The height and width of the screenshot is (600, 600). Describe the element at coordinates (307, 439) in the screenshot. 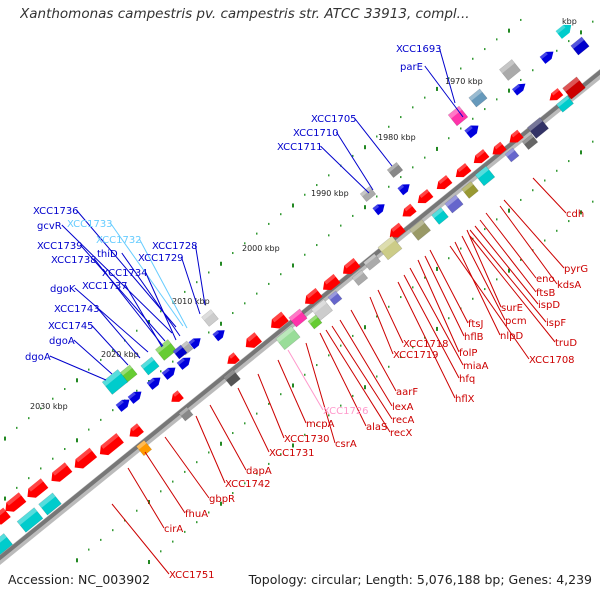

I see `gene-label: XCC1730` at that location.